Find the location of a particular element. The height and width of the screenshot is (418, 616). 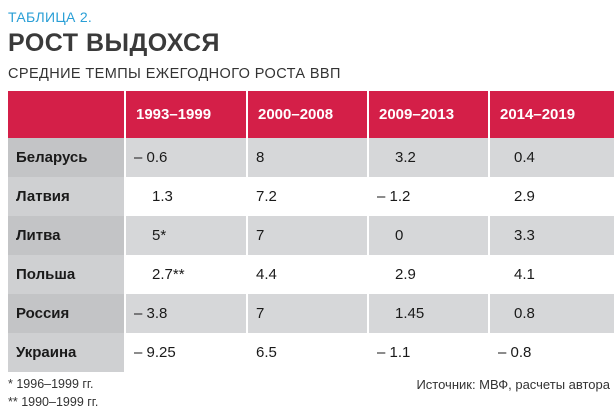

cell-value: 4.1 is located at coordinates (524, 274).